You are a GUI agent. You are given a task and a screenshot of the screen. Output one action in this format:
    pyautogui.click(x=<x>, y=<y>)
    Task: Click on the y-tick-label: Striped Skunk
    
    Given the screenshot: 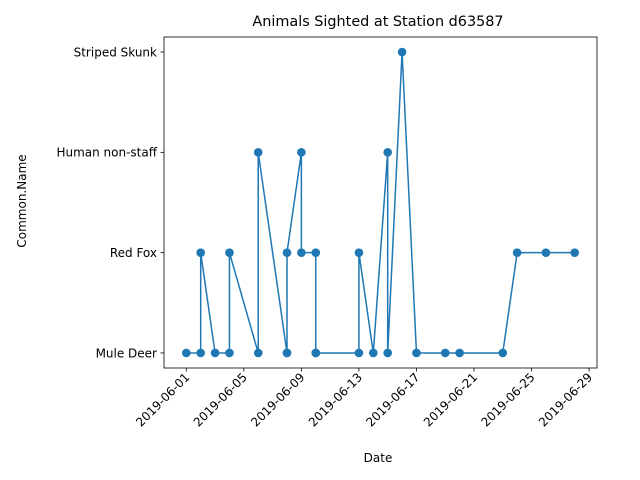 What is the action you would take?
    pyautogui.click(x=115, y=52)
    